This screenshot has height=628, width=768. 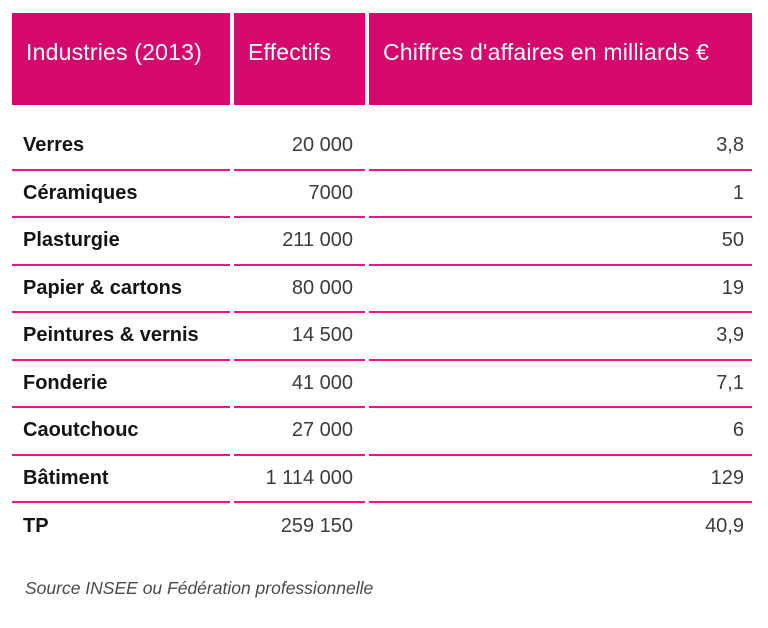 What do you see at coordinates (560, 337) in the screenshot?
I see `ca-cell: 3,9` at bounding box center [560, 337].